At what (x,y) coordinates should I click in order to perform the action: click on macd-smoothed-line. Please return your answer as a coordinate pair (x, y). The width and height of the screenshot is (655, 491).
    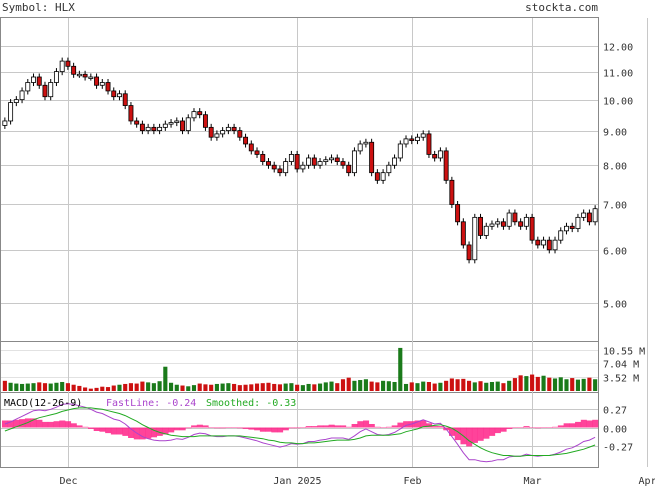
    Looking at the image, I should click on (300, 432).